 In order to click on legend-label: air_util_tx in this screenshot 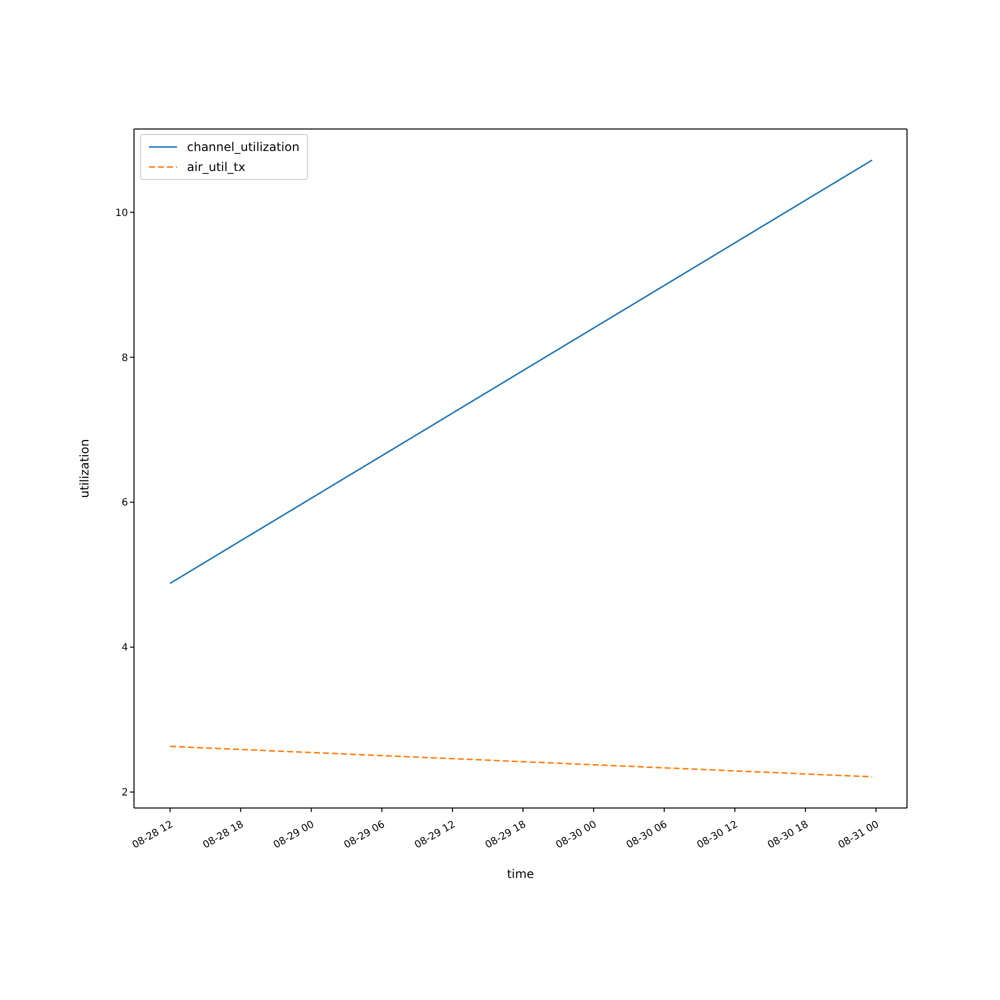, I will do `click(216, 167)`.